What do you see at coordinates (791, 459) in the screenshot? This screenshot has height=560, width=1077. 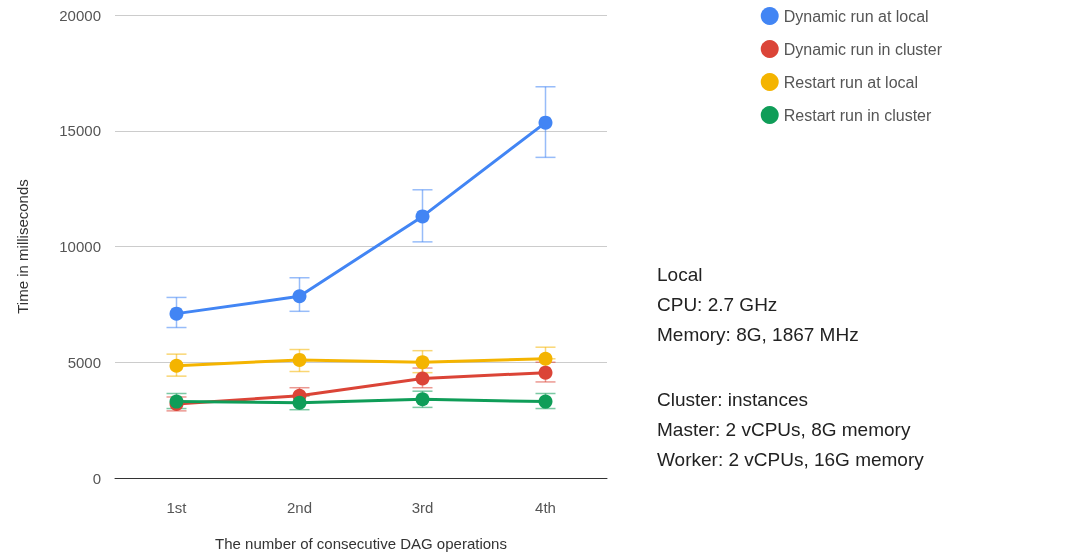 I see `text: Worker: 2 vCPUs, 16G memory` at bounding box center [791, 459].